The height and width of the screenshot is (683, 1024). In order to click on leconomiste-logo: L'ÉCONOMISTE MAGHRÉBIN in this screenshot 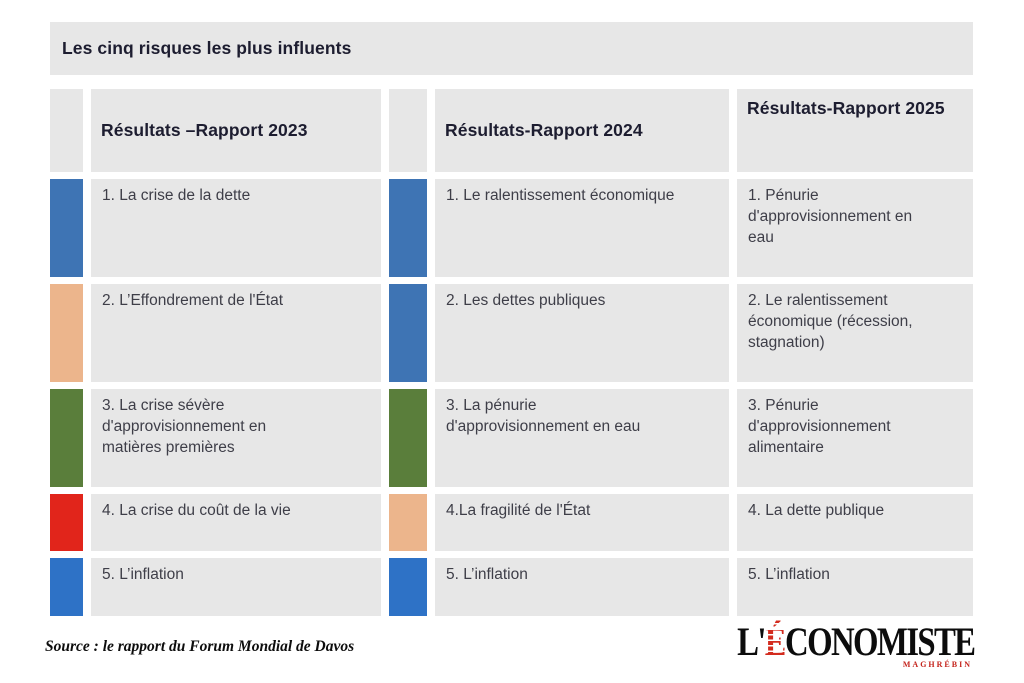, I will do `click(830, 644)`.